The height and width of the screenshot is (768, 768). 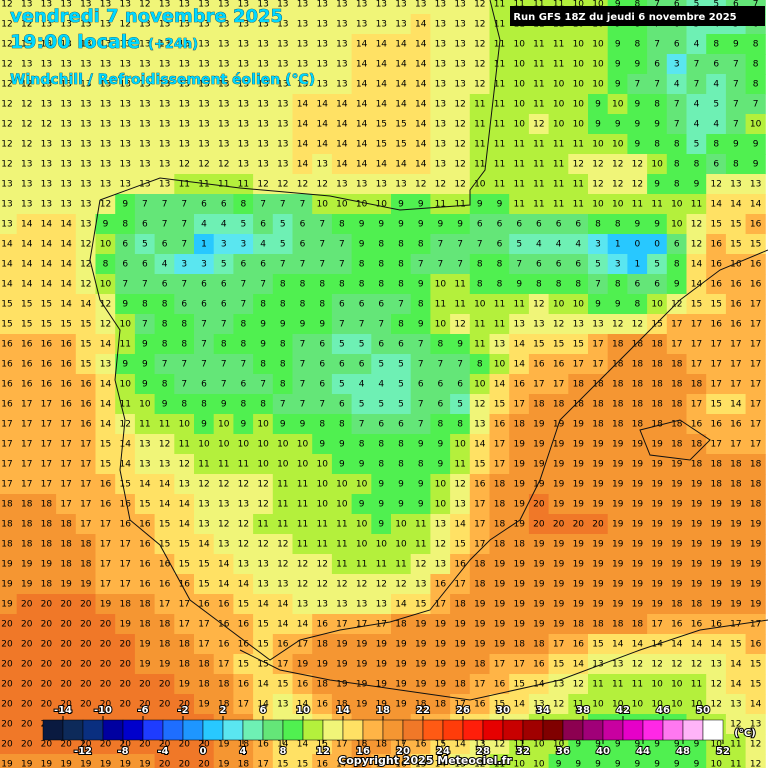 What do you see at coordinates (499, 465) in the screenshot?
I see `field-value: 17` at bounding box center [499, 465].